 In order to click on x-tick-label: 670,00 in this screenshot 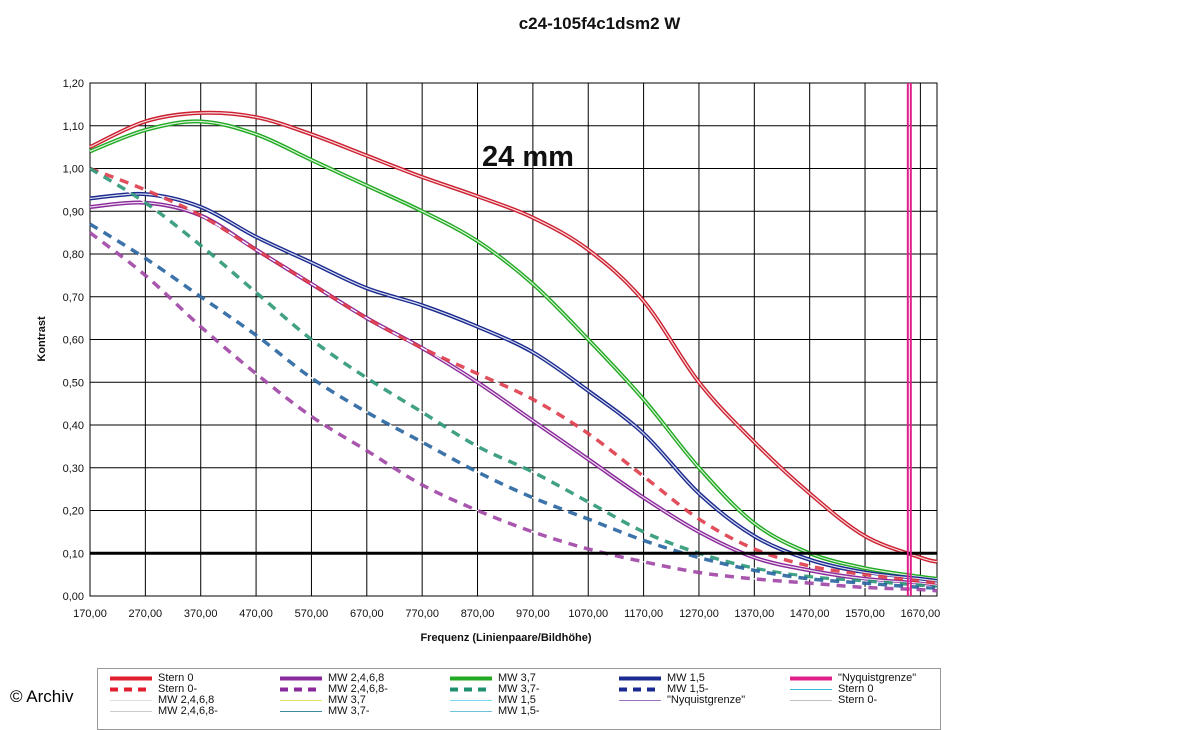, I will do `click(367, 614)`.